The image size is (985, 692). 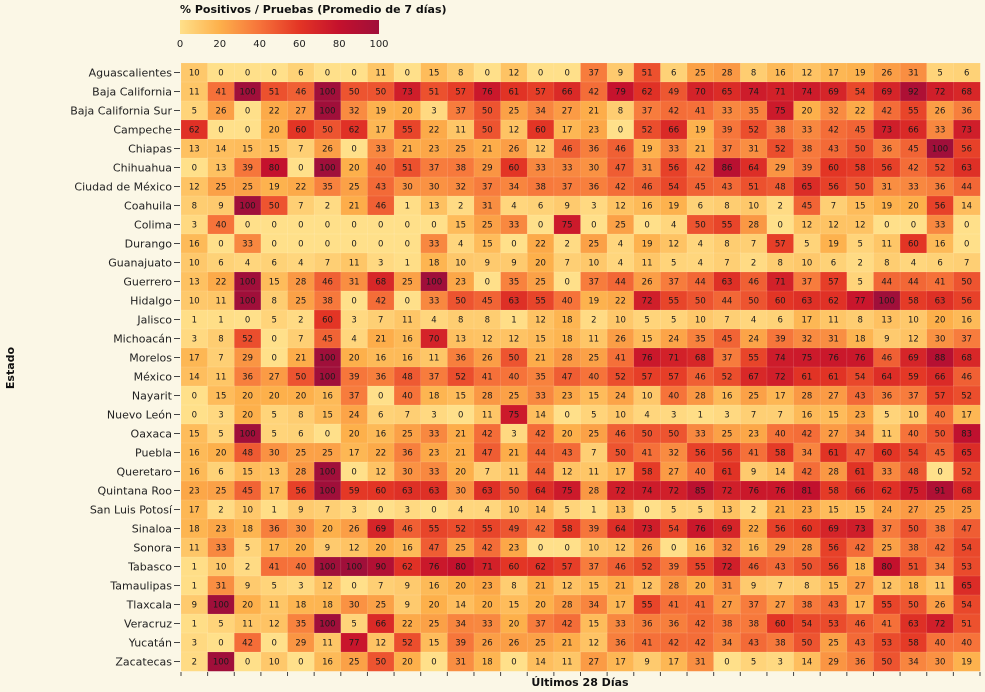 I want to click on legend-tick-label: 40, so click(x=259, y=44).